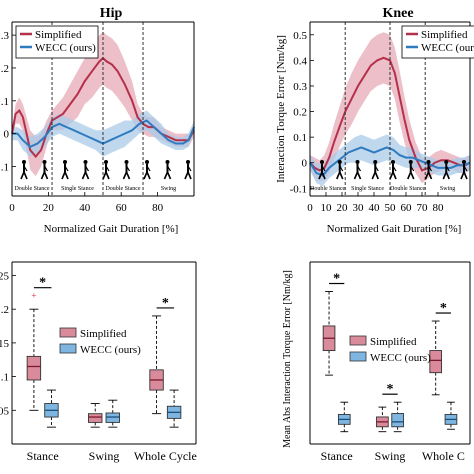  Describe the element at coordinates (390, 160) in the screenshot. I see `knee-series-1-band` at that location.